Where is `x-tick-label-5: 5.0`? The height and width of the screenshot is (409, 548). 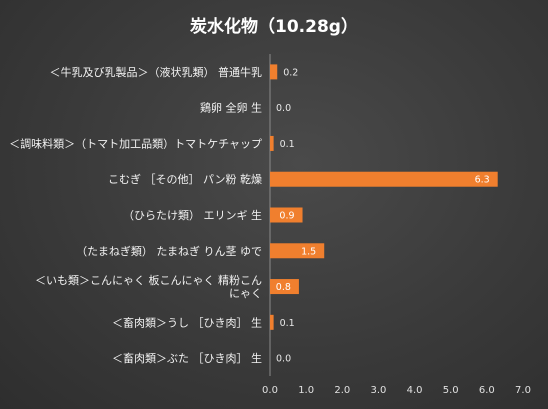
x-tick-label-5: 5.0 is located at coordinates (451, 390).